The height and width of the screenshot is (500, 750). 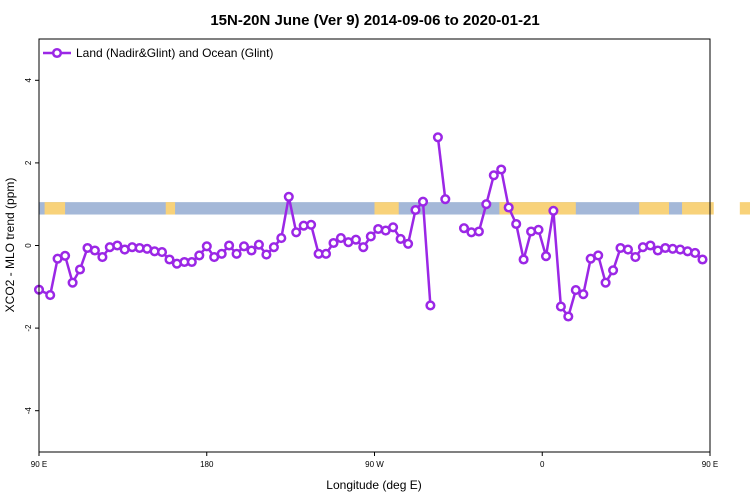 What do you see at coordinates (57, 53) in the screenshot?
I see `legend-marker-swatch` at bounding box center [57, 53].